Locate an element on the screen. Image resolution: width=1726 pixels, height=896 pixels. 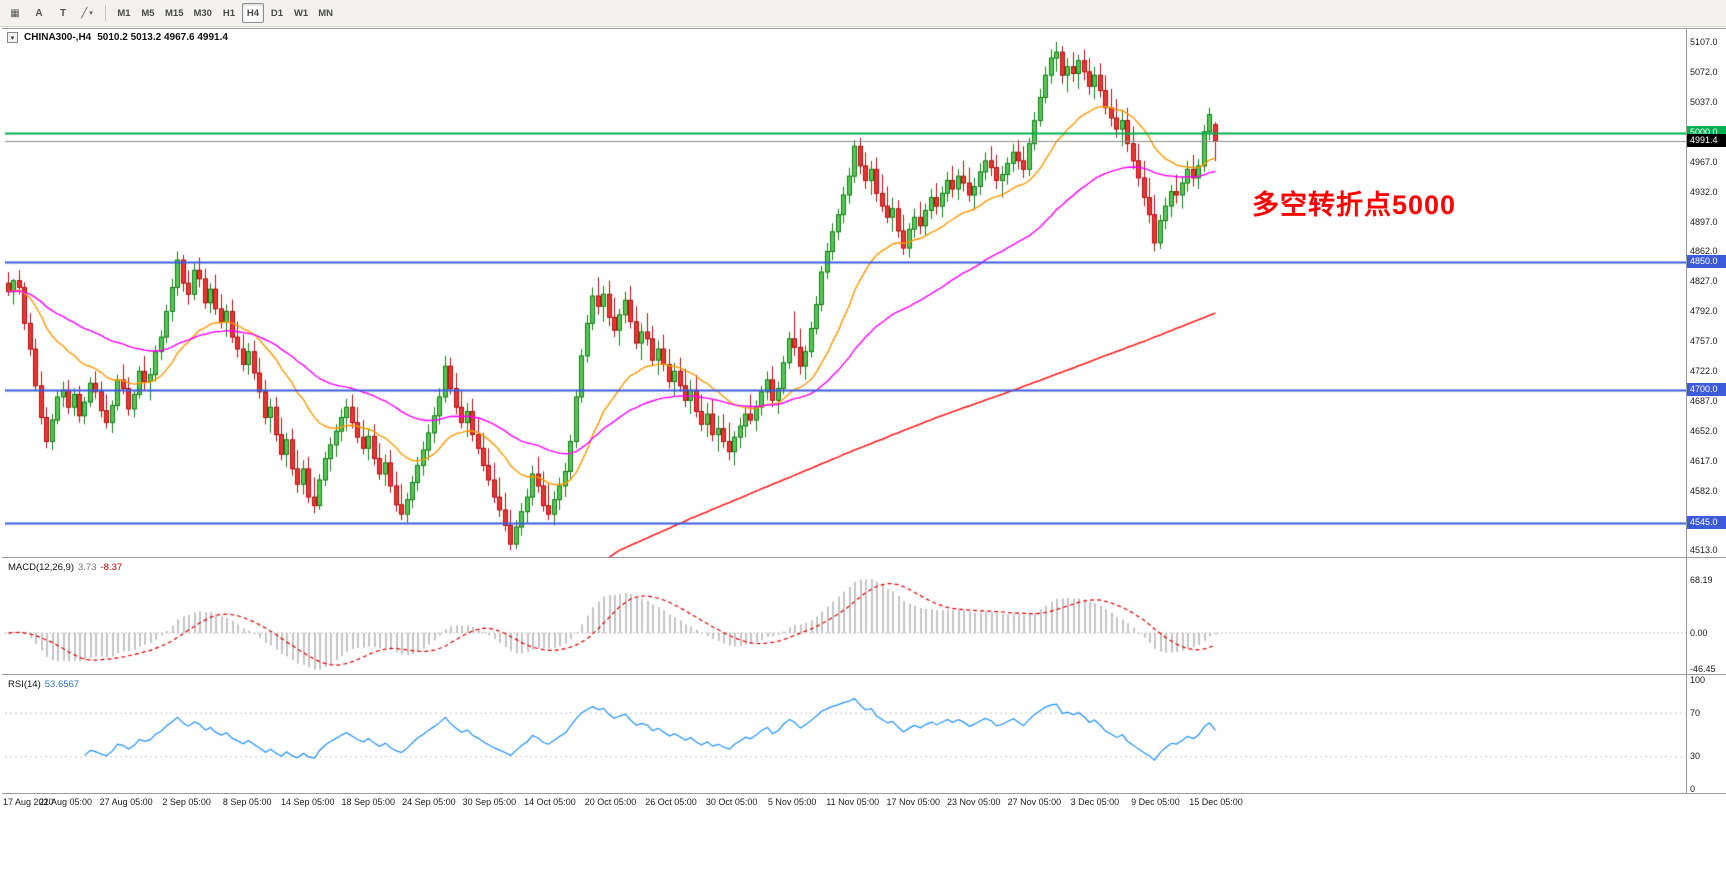
time-axis-label: 14 Oct 05:00 is located at coordinates (550, 802).